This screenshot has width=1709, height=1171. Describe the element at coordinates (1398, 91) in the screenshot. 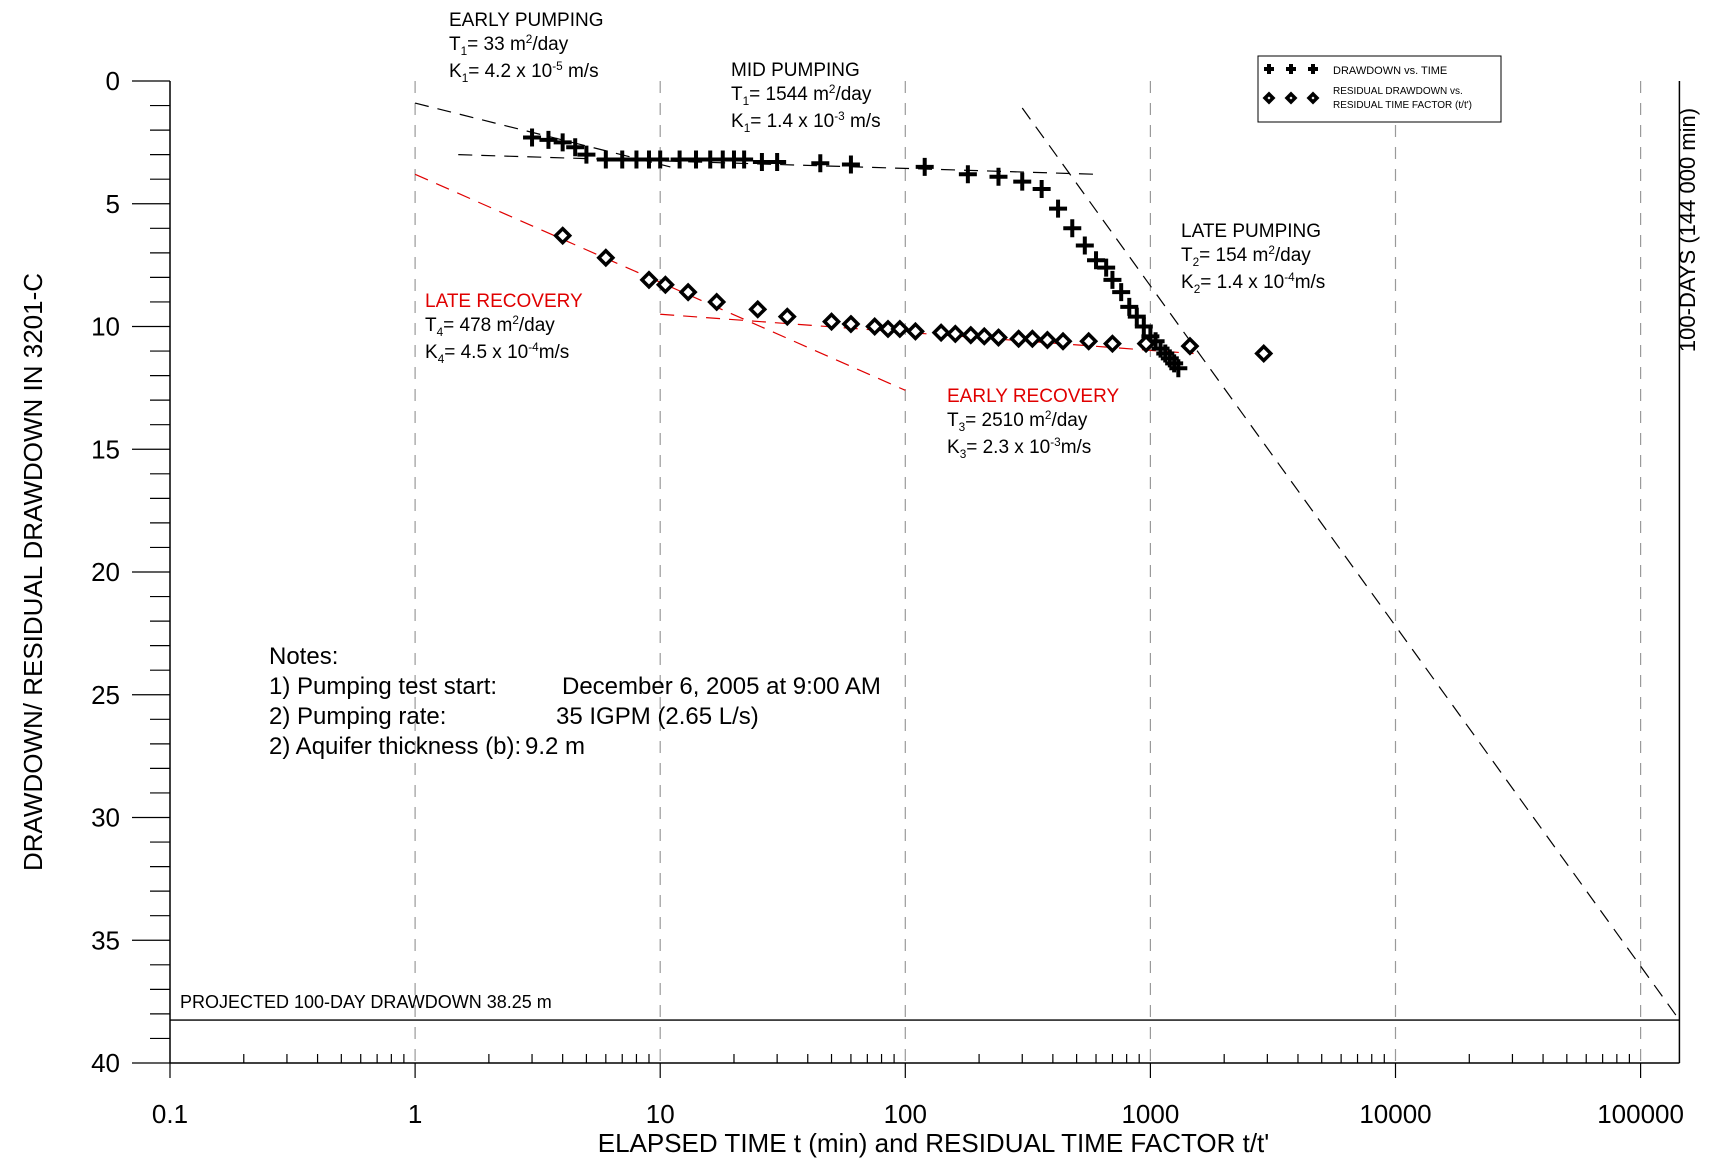

I see `legend-label-residual-line1: RESIDUAL DRAWDOWN vs.` at that location.